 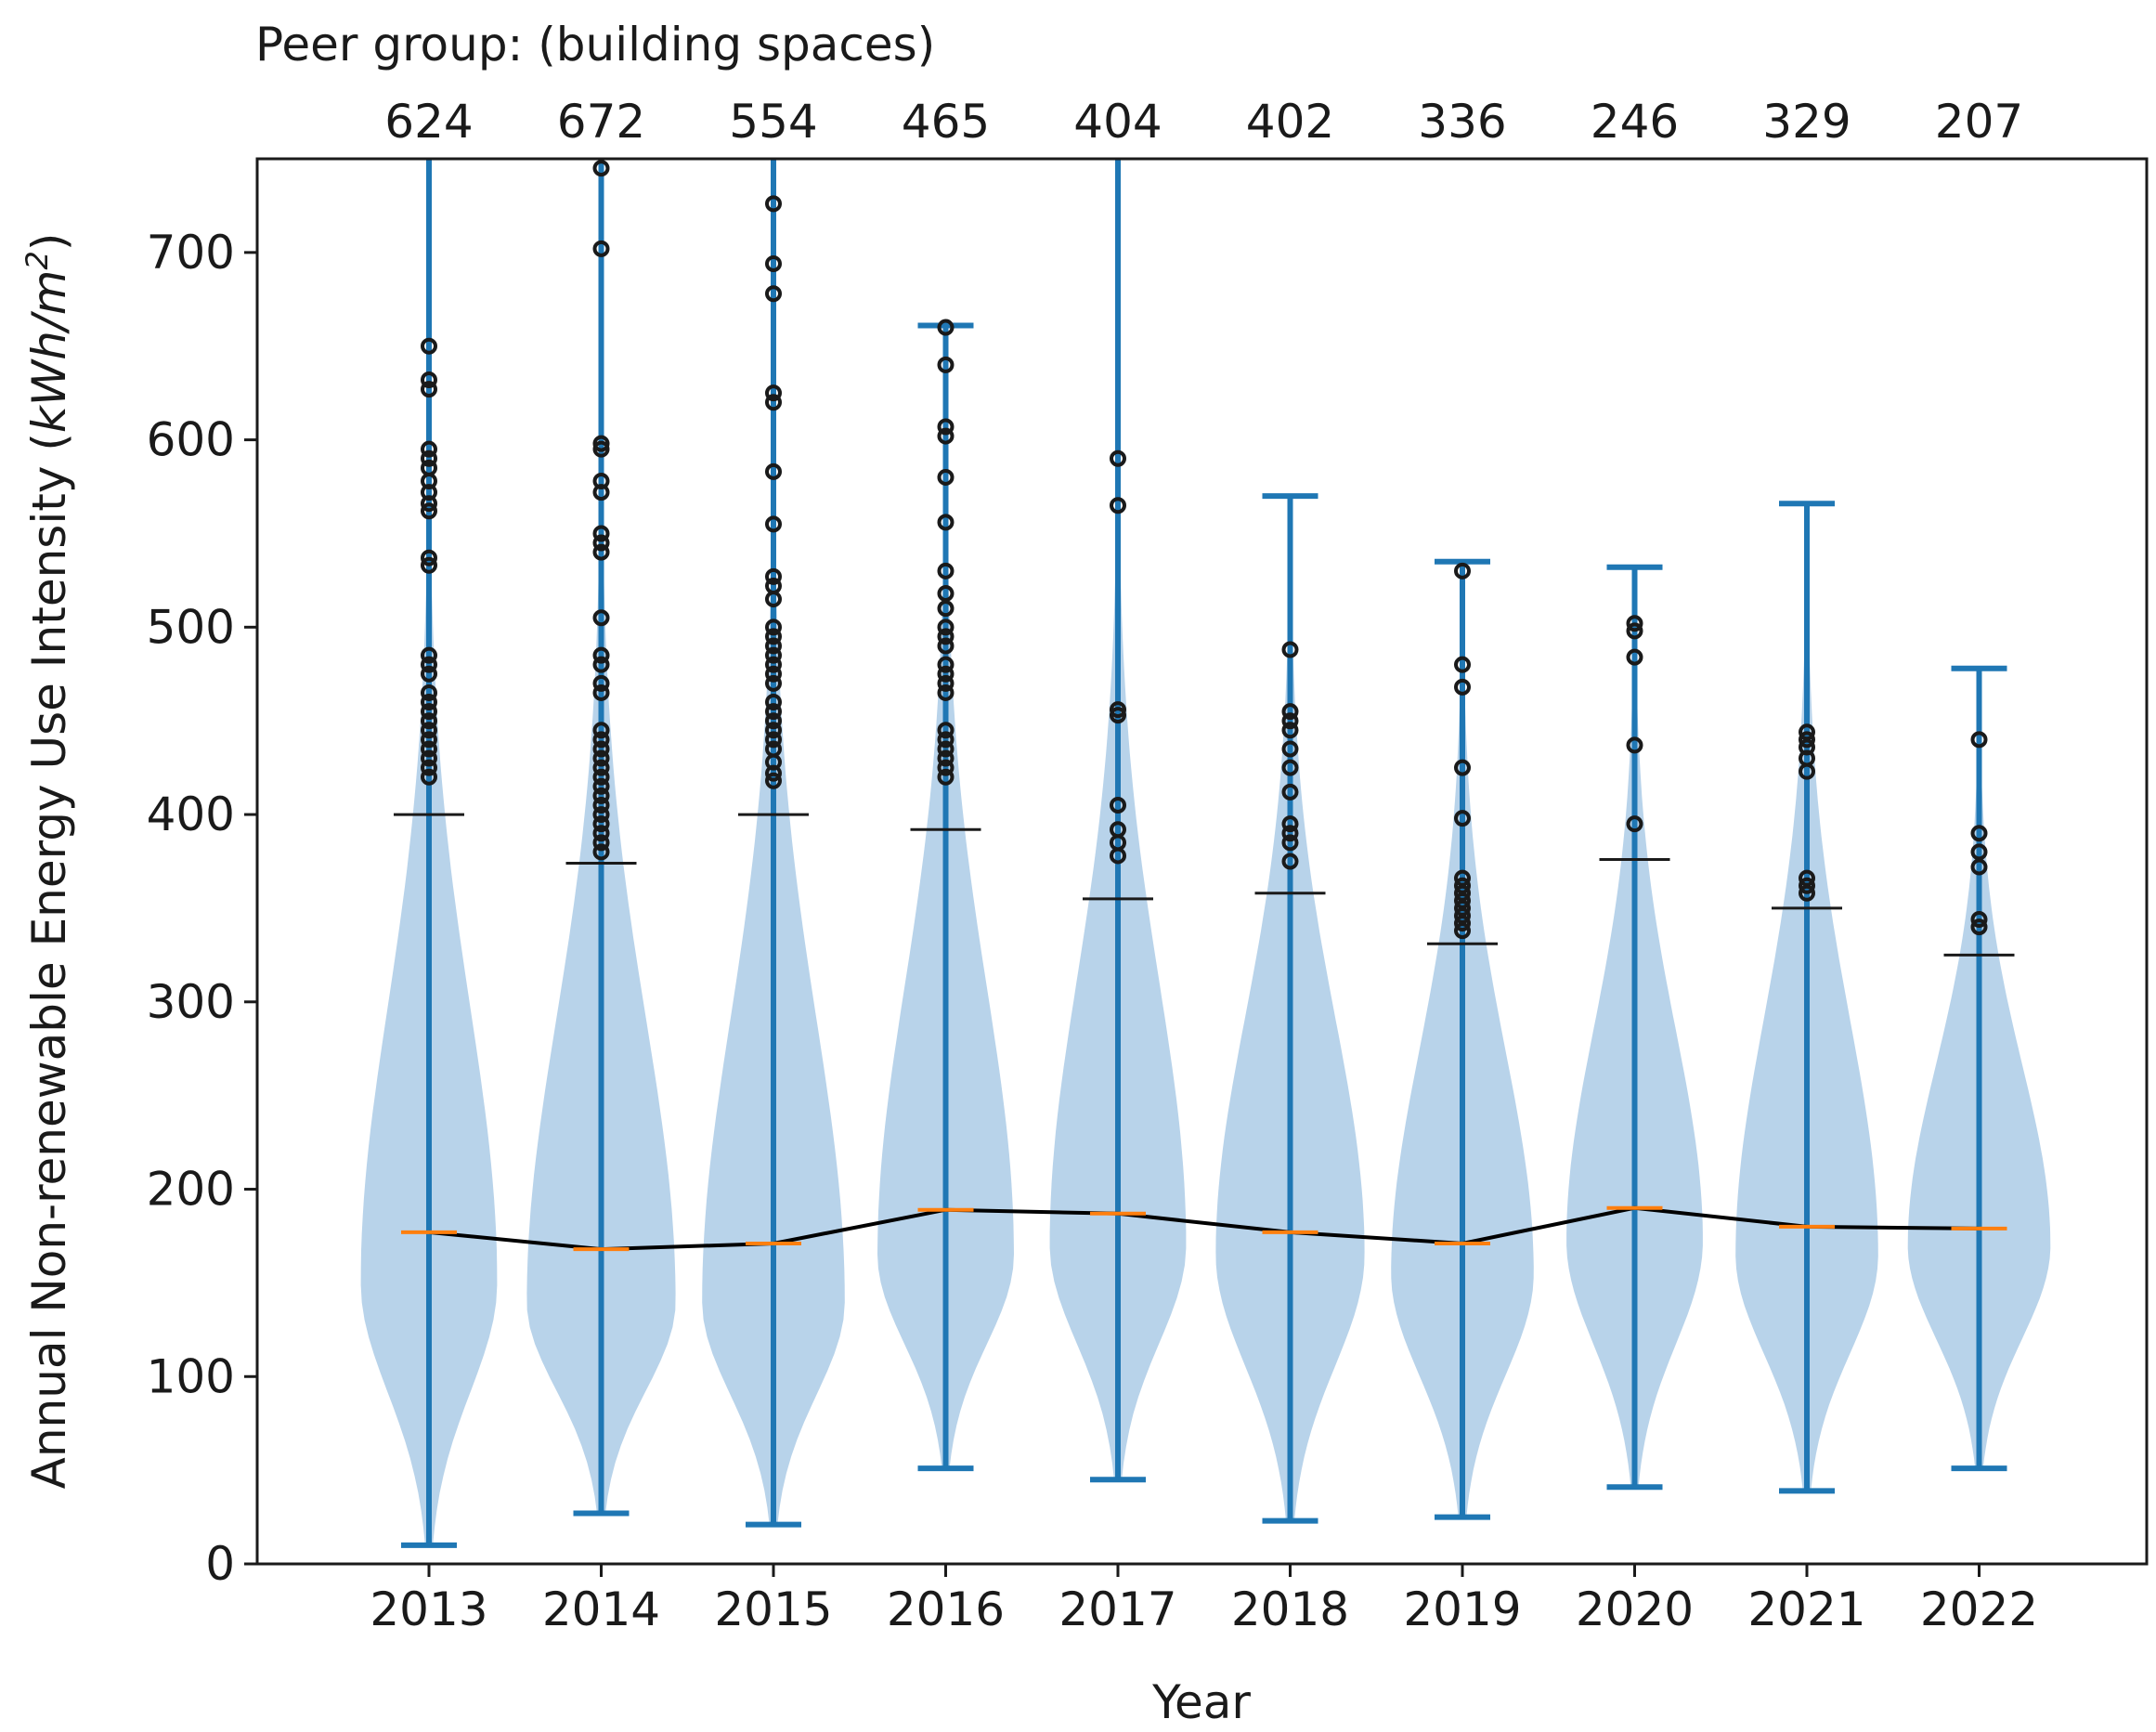 What do you see at coordinates (191, 1002) in the screenshot?
I see `y-tick-label-300: 300` at bounding box center [191, 1002].